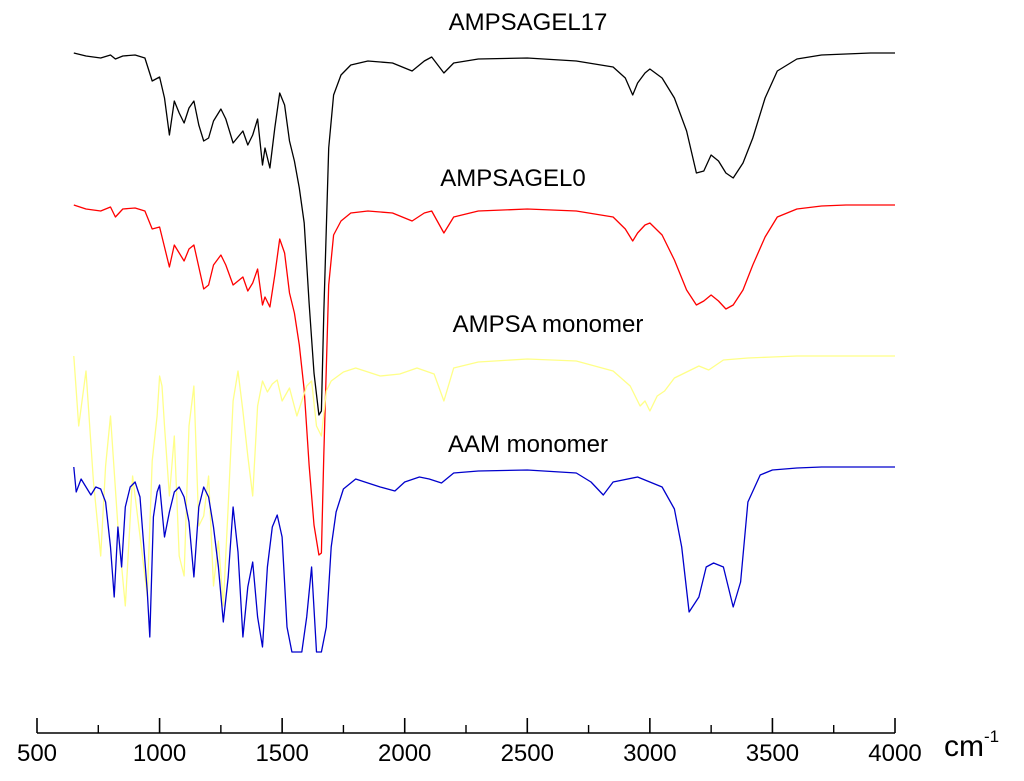  Describe the element at coordinates (159, 753) in the screenshot. I see `x-tick-label: 1000` at that location.